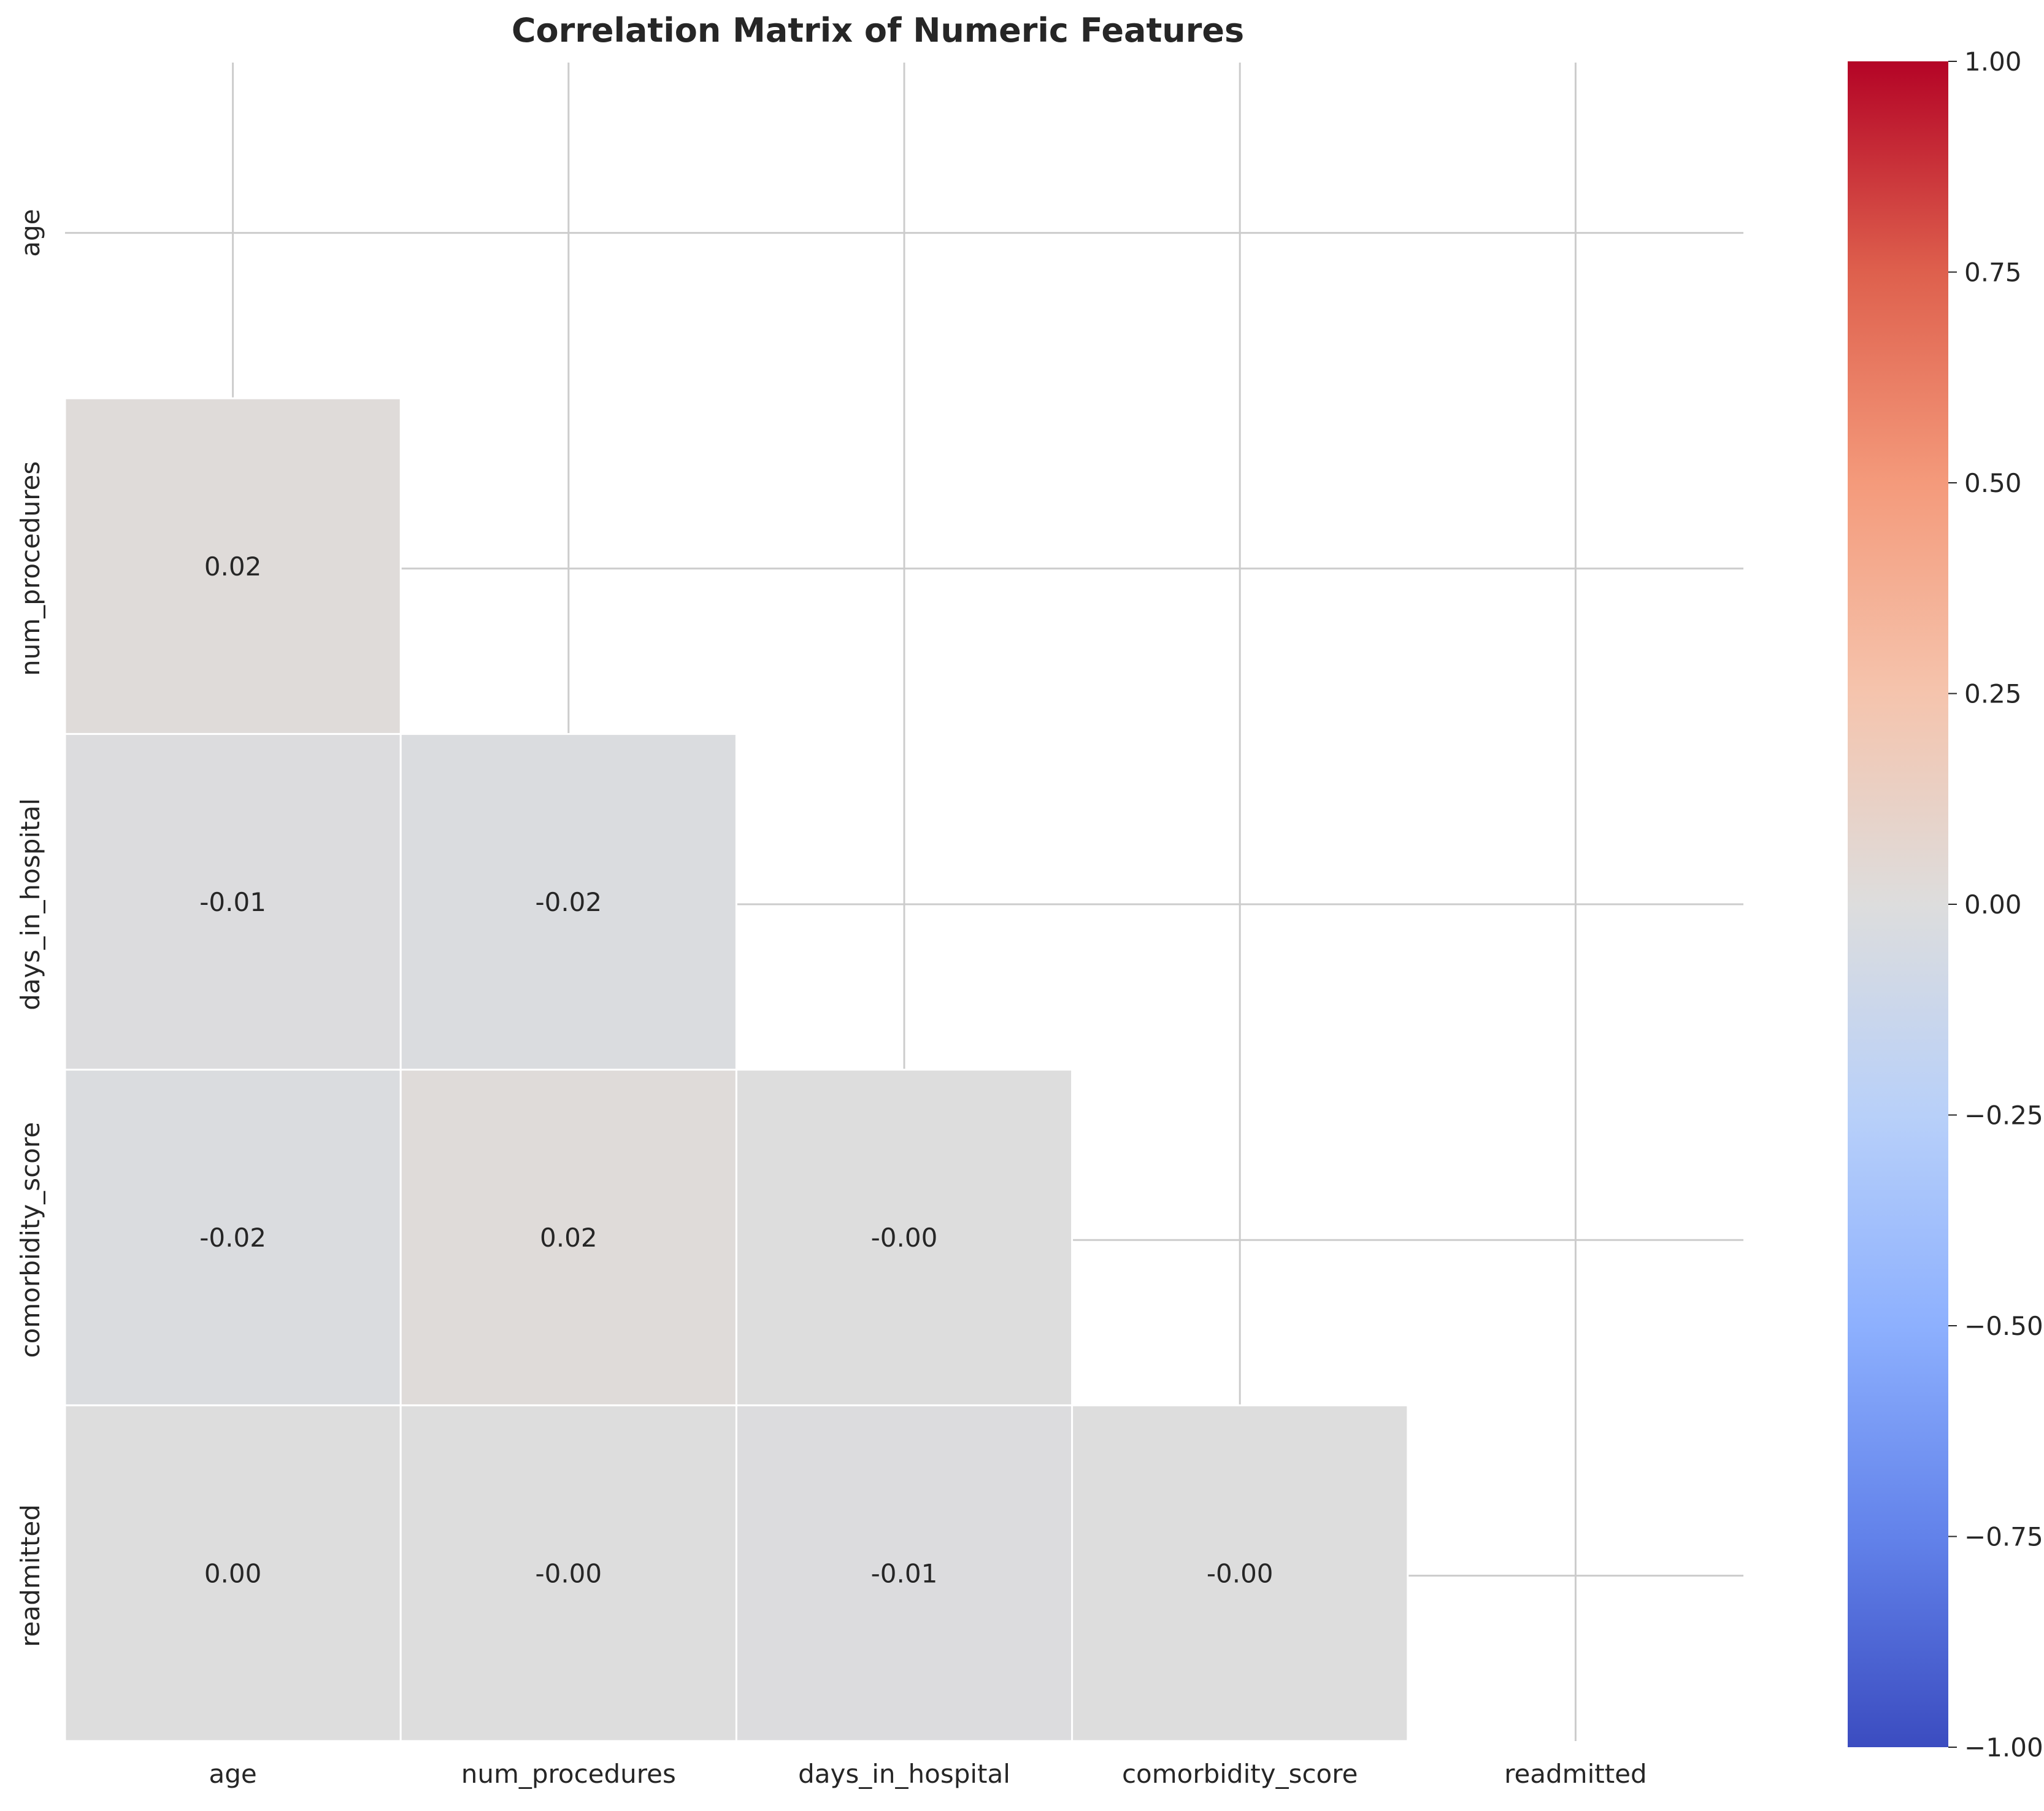  I want to click on y-tick-label: comorbidity_score, so click(30, 1240).